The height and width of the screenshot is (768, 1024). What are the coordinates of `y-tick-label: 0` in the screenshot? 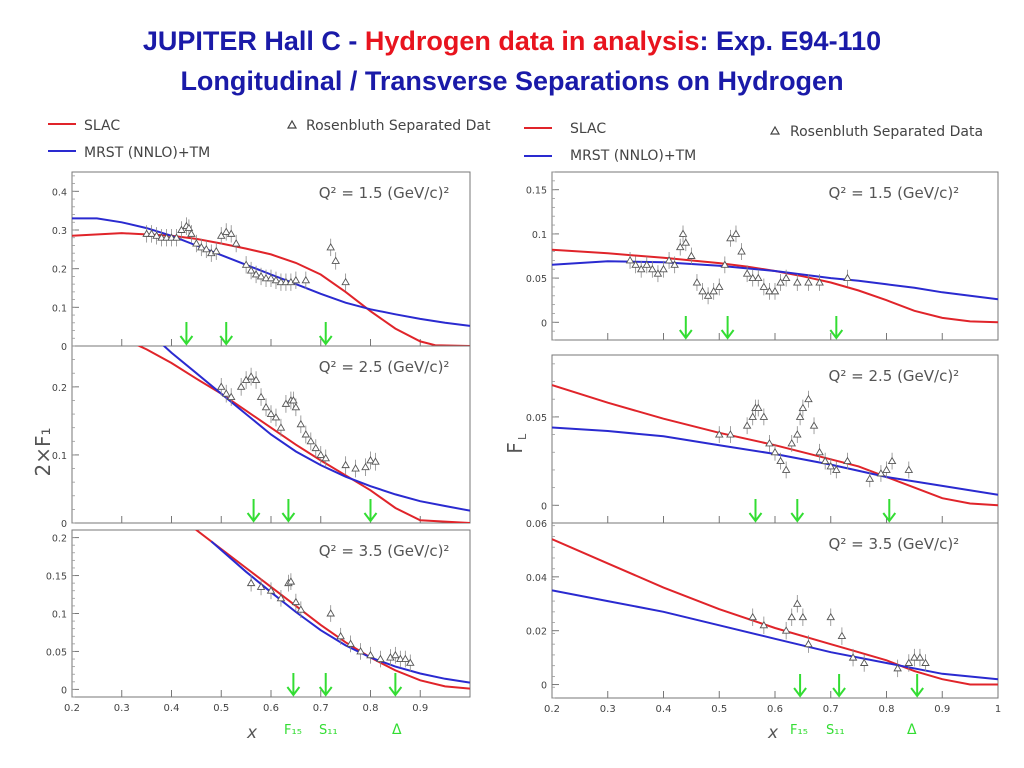 It's located at (64, 524).